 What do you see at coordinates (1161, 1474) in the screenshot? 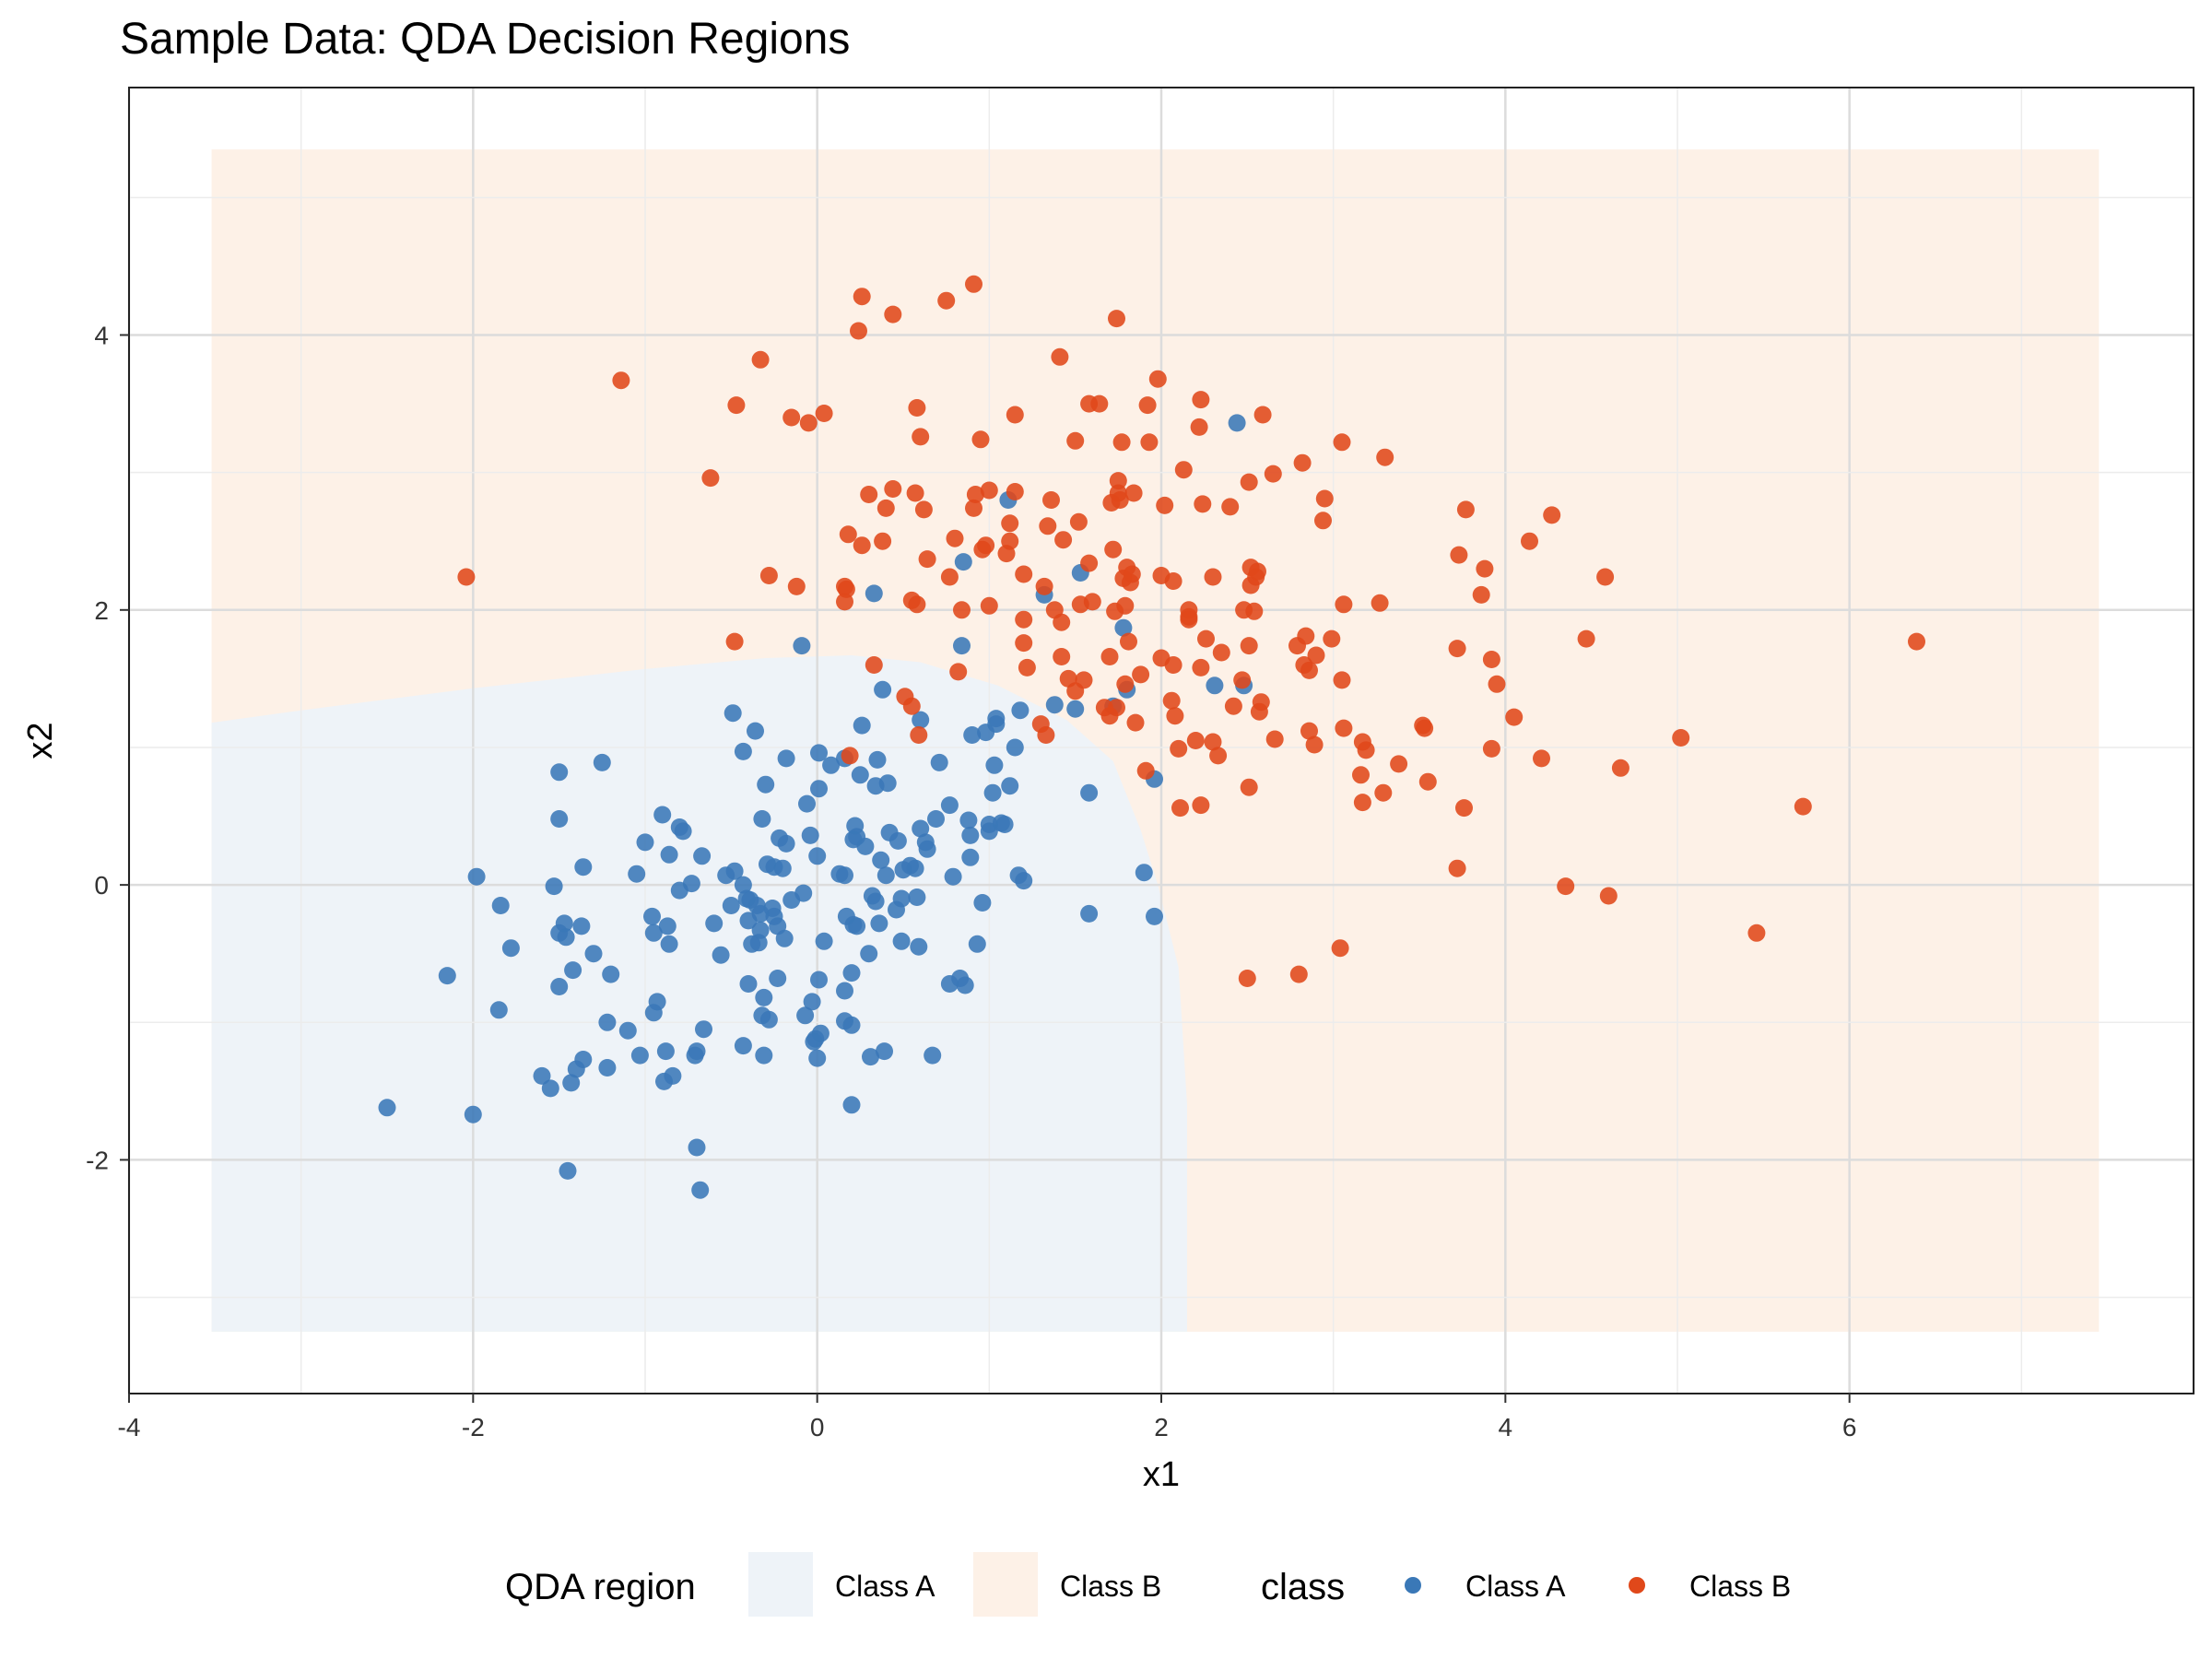
I see `x-axis-label: x1` at bounding box center [1161, 1474].